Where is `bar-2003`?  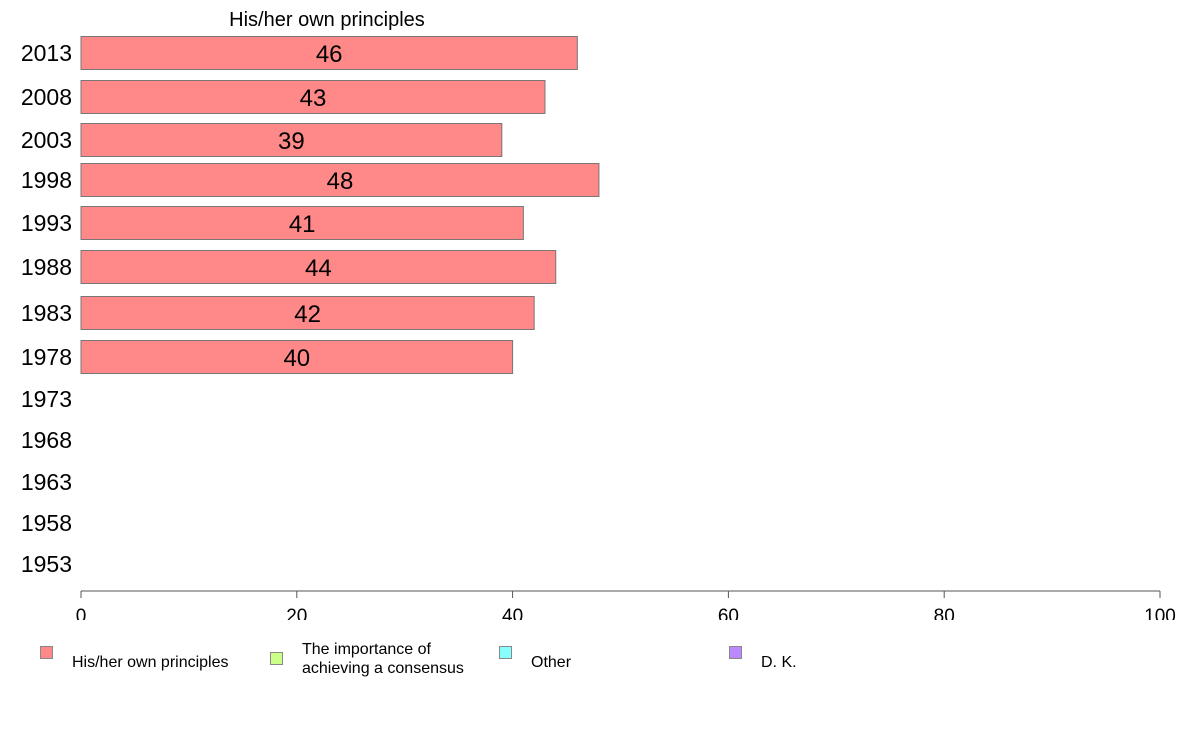
bar-2003 is located at coordinates (291, 140).